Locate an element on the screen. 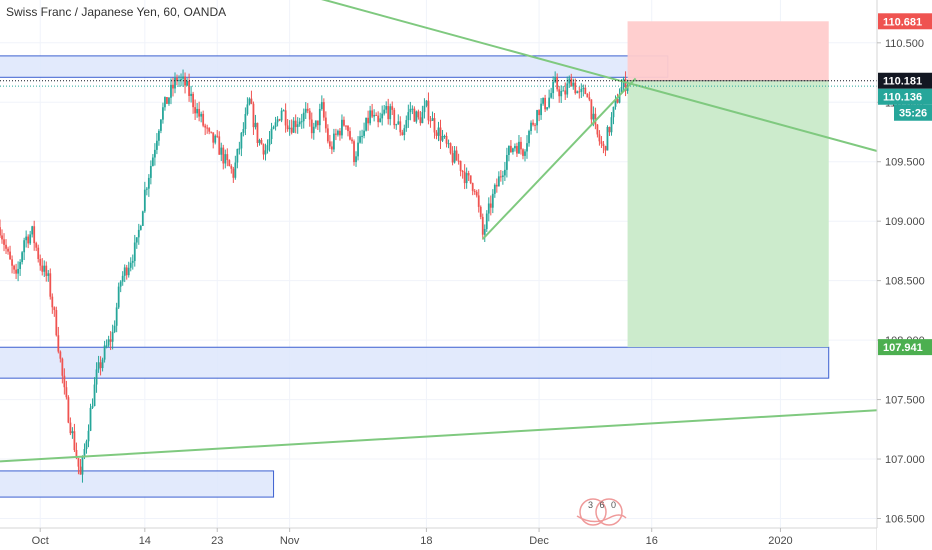 The height and width of the screenshot is (550, 932). watermark-logo: 3 6 0 is located at coordinates (601, 512).